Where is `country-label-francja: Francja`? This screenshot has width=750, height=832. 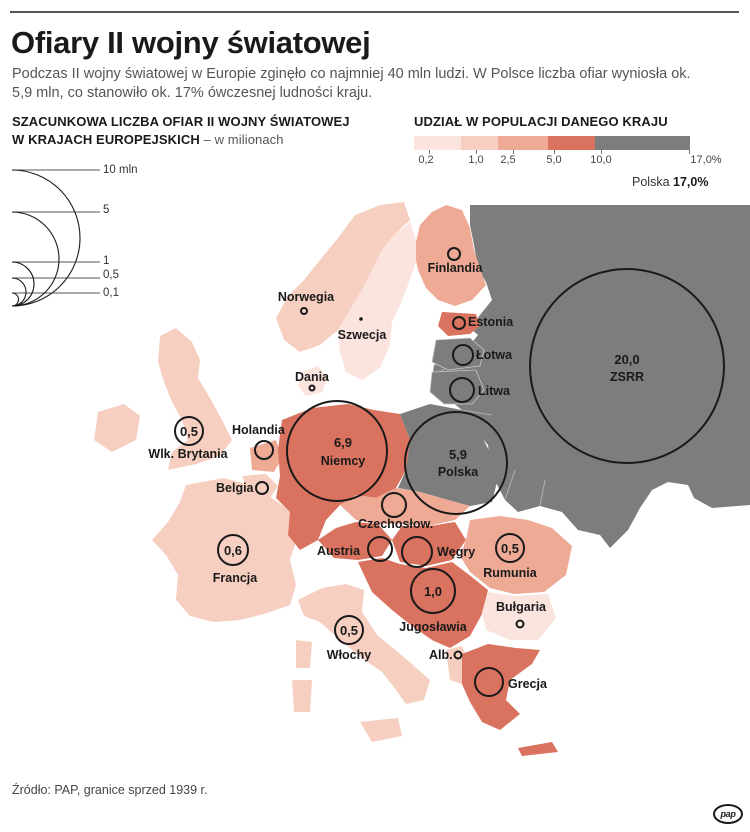 country-label-francja: Francja is located at coordinates (236, 578).